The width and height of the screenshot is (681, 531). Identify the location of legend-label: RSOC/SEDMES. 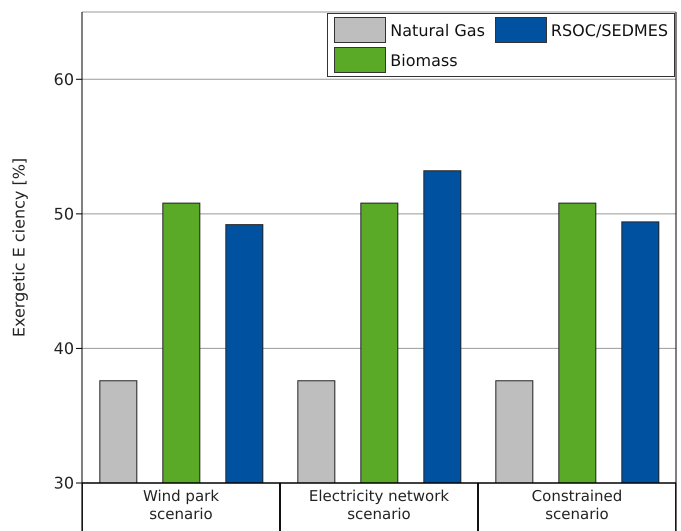
(609, 30).